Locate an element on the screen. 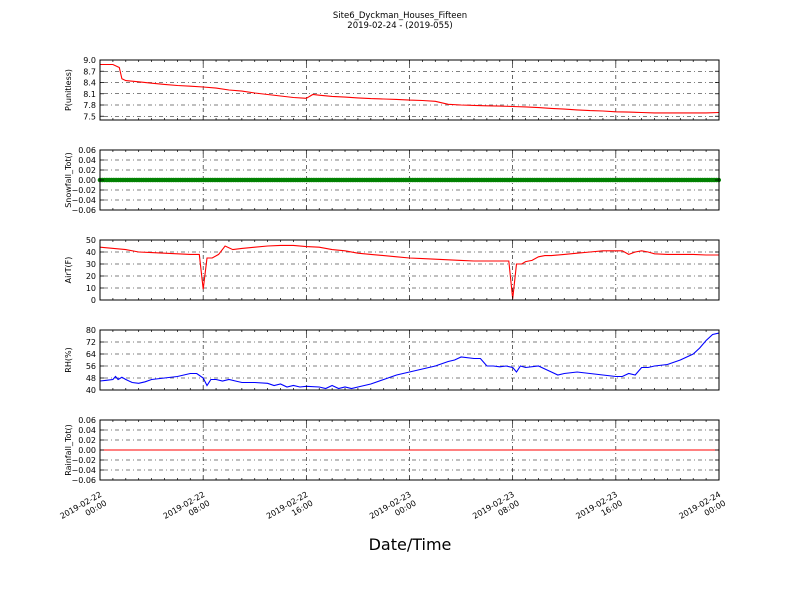  y-tick-label: 30 is located at coordinates (91, 264).